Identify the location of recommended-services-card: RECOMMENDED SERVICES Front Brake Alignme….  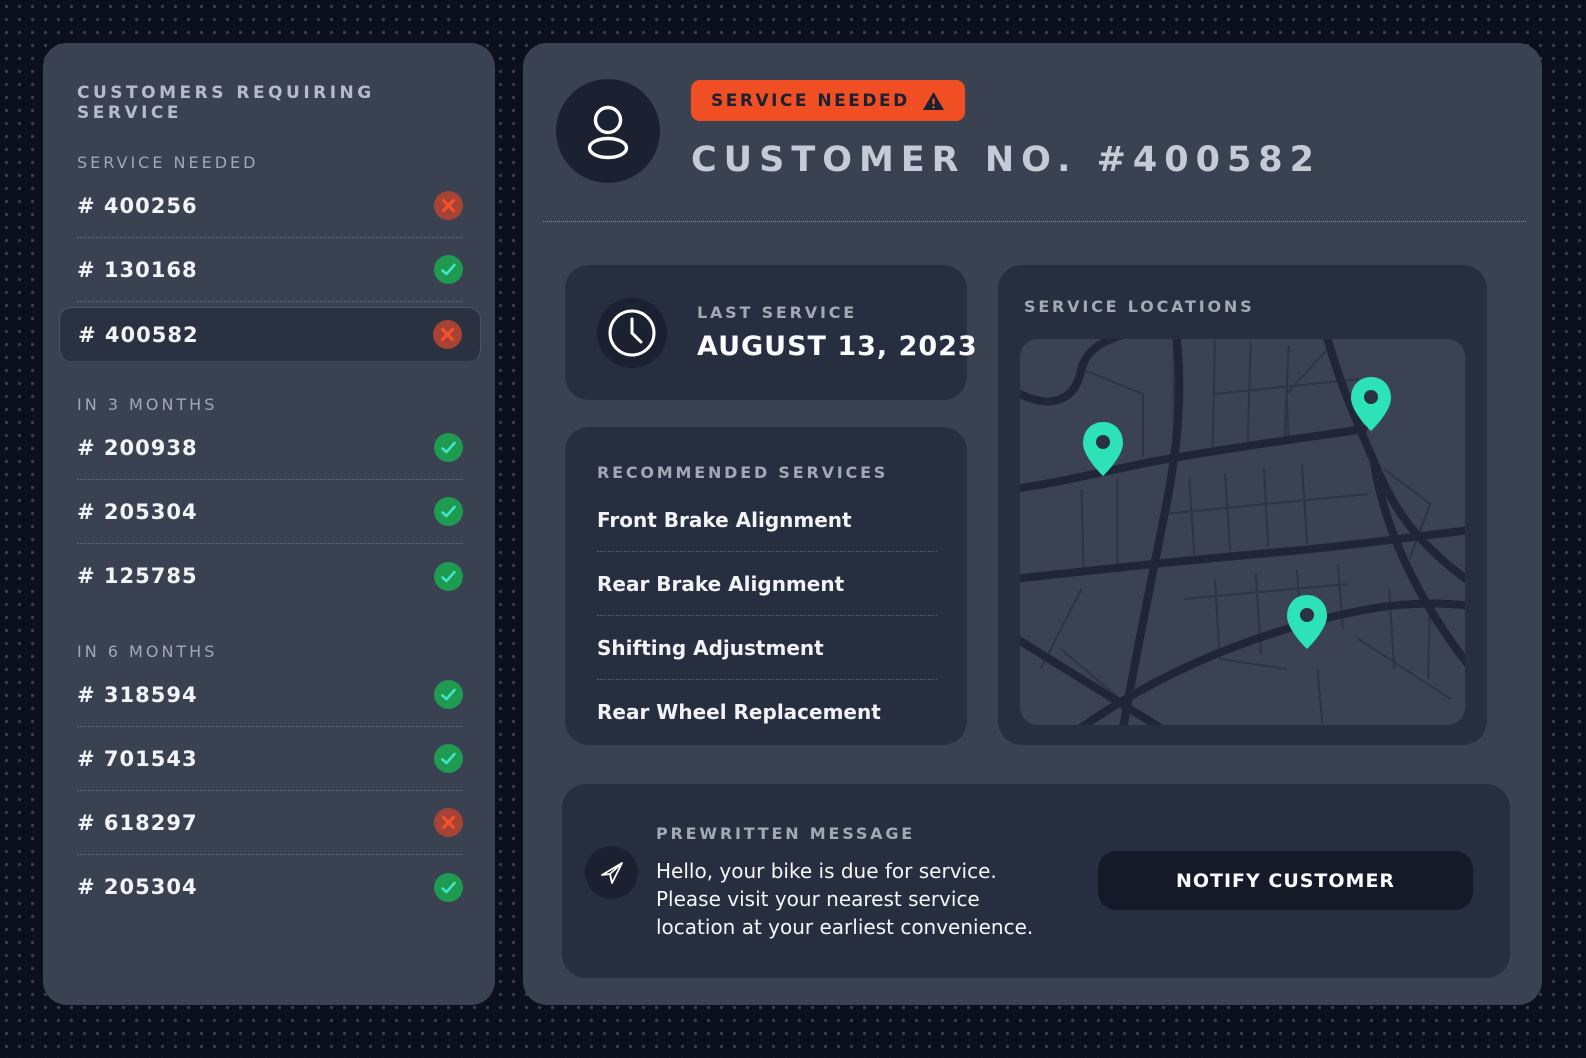
(766, 586).